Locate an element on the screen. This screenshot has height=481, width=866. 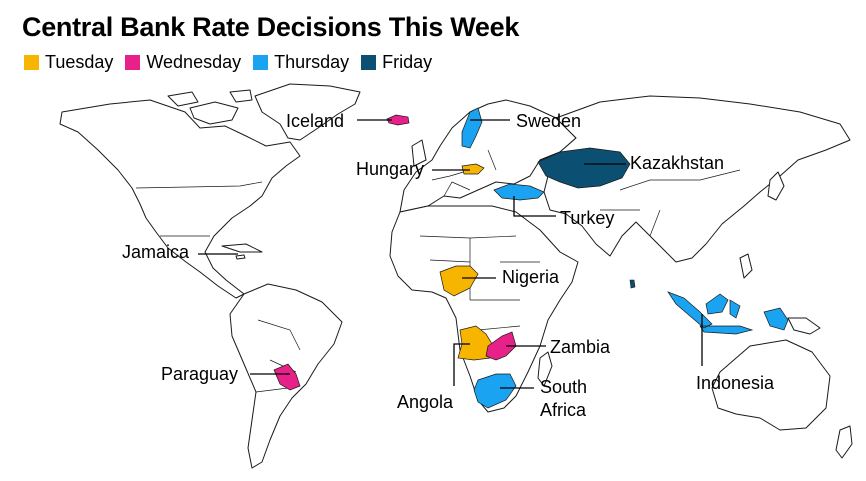
legend: Tuesday Wednesday Thursday Friday is located at coordinates (234, 62).